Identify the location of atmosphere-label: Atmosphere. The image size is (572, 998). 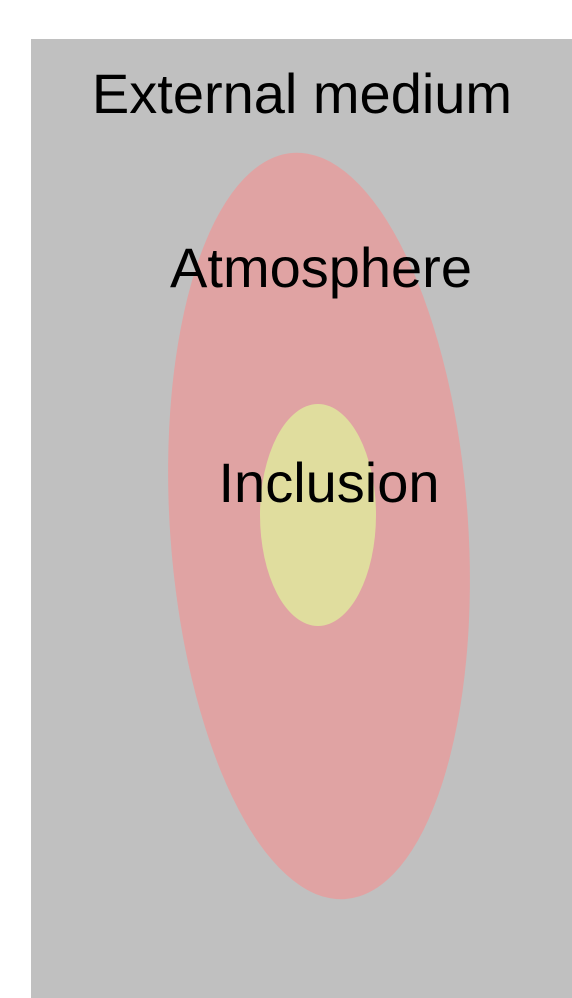
(321, 267).